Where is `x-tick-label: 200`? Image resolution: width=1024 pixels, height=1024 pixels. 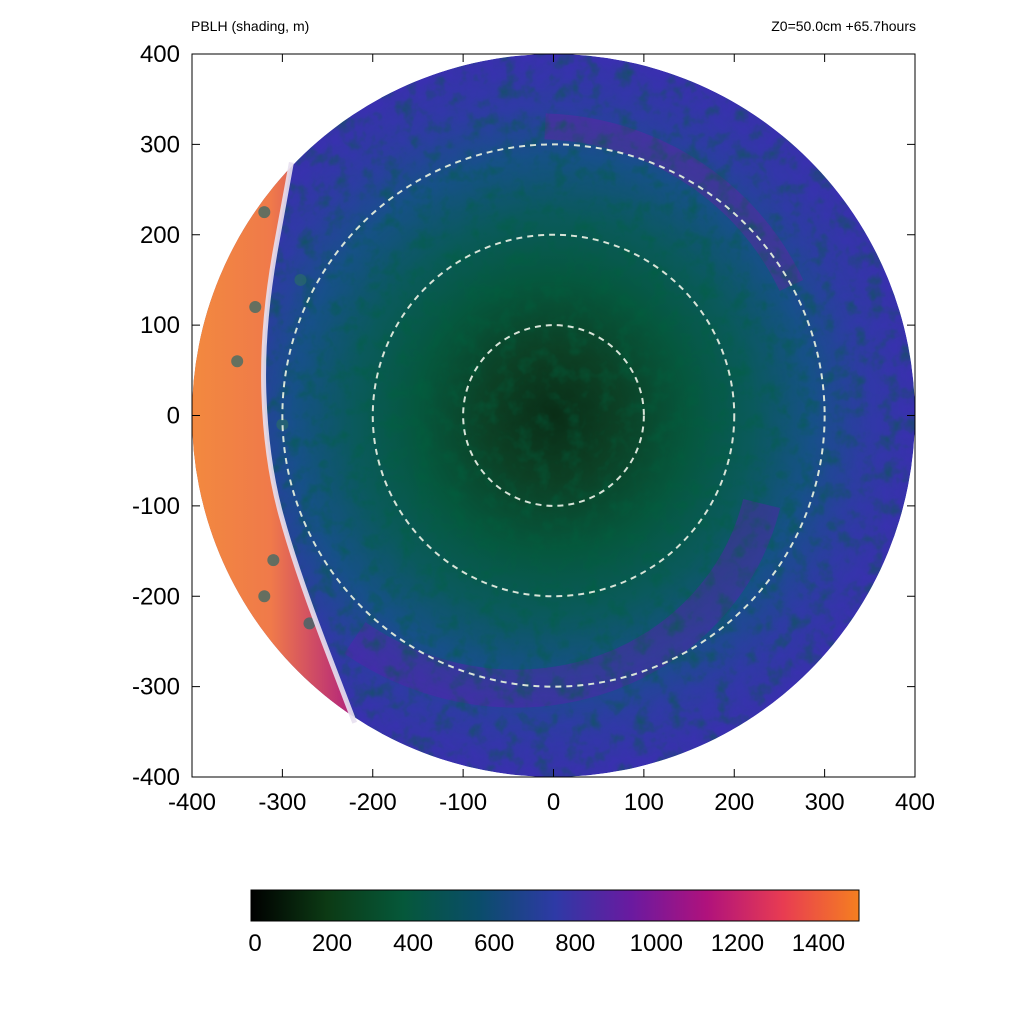 x-tick-label: 200 is located at coordinates (734, 802).